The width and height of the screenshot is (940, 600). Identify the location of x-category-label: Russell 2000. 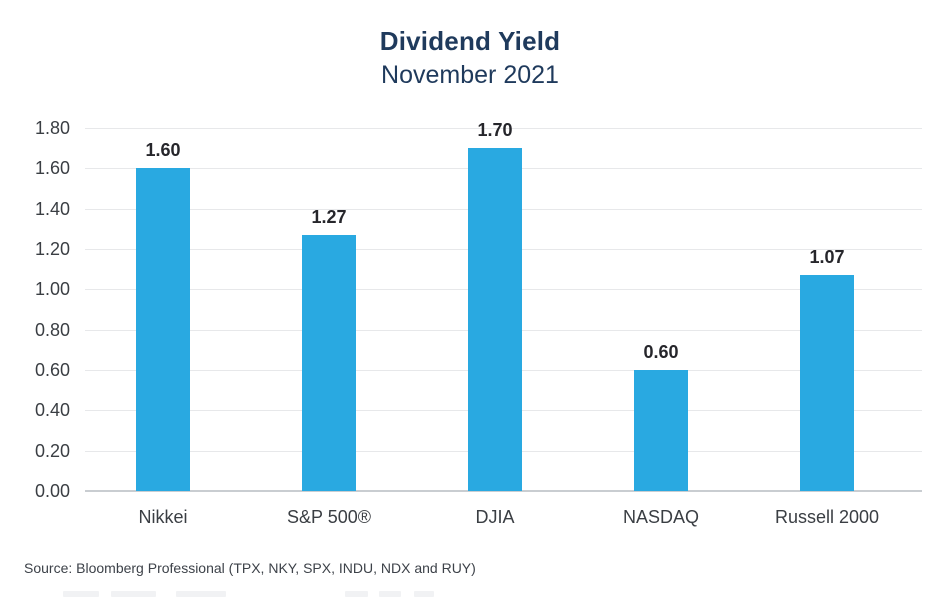
(827, 517).